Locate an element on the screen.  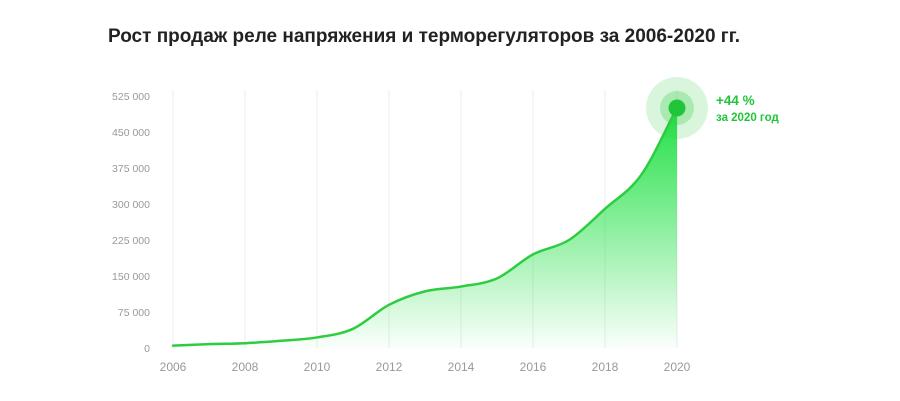
annotation-value: +44 % is located at coordinates (735, 100).